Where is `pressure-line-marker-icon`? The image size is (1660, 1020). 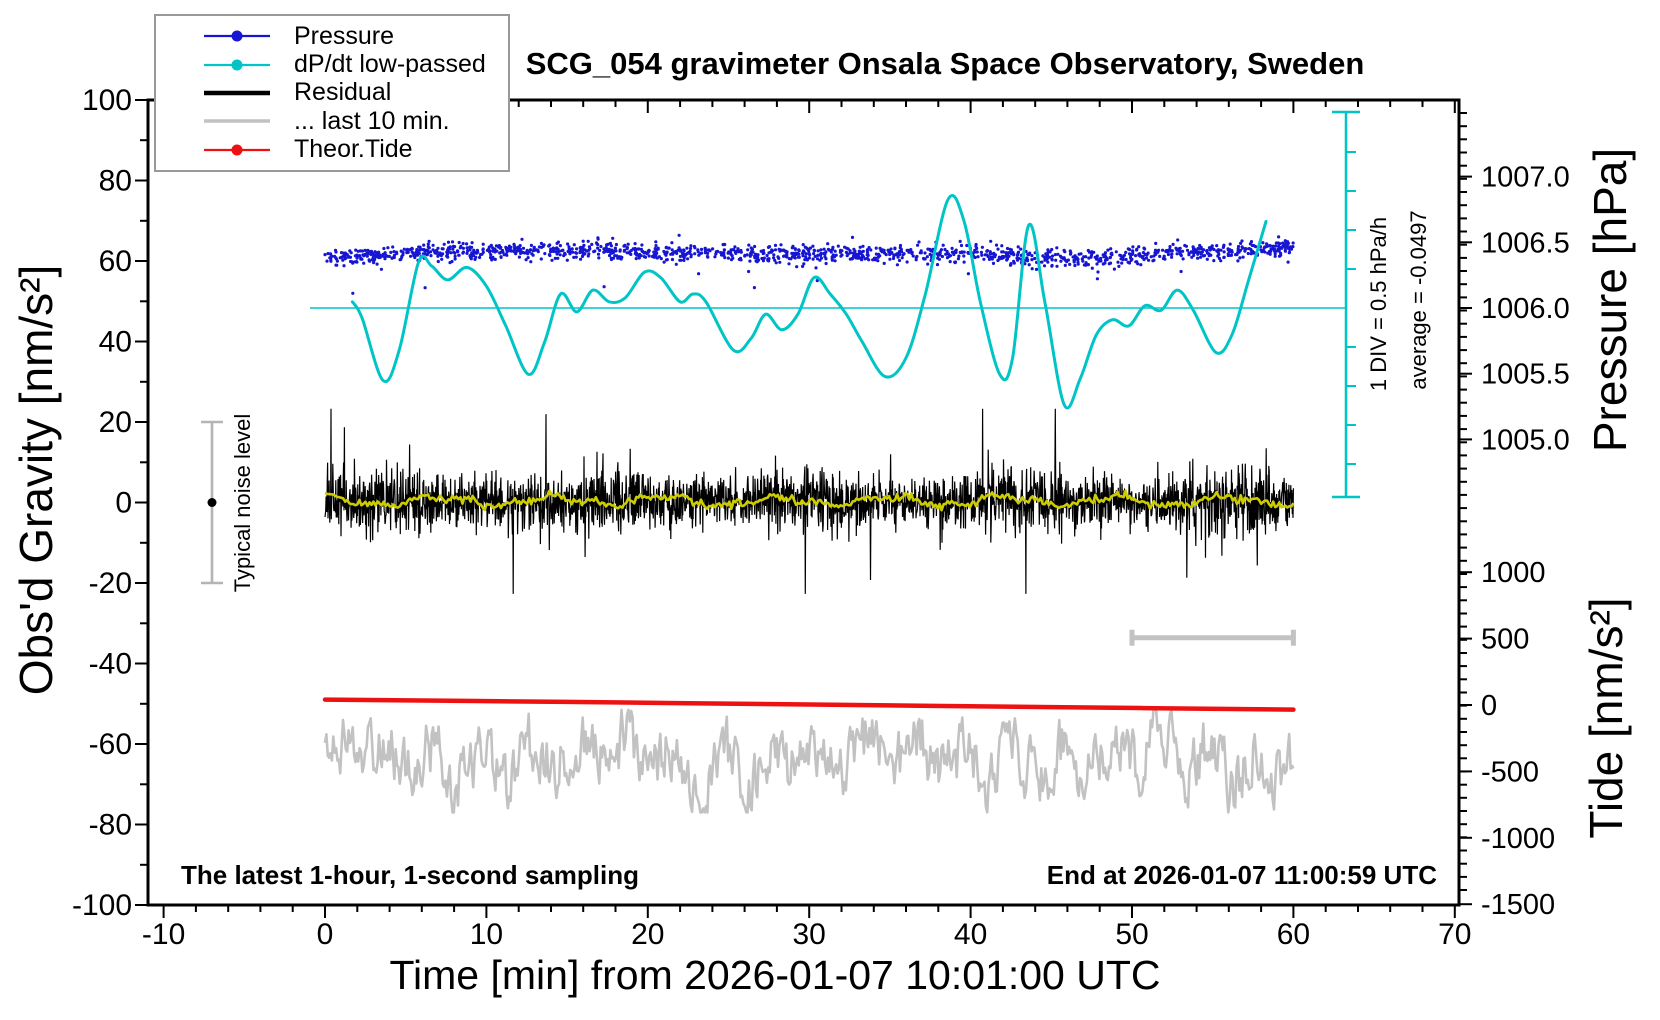 pressure-line-marker-icon is located at coordinates (237, 36).